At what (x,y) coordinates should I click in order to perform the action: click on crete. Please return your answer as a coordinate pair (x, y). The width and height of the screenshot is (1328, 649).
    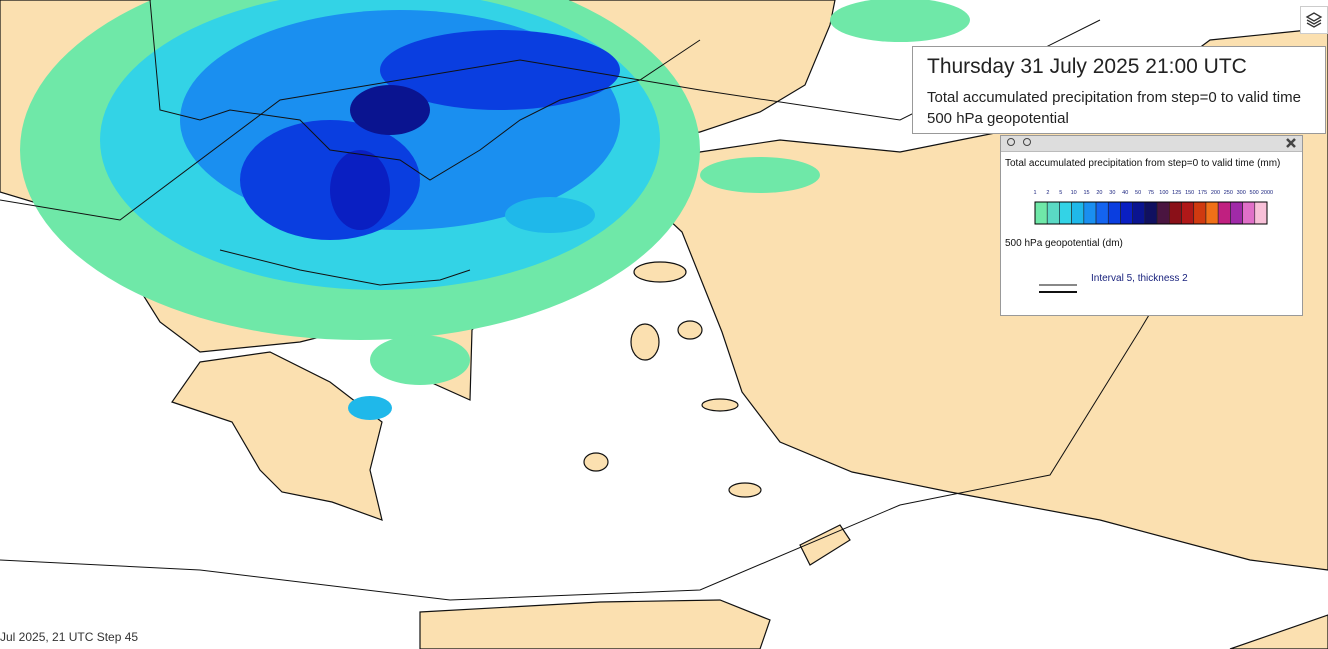
    Looking at the image, I should click on (595, 624).